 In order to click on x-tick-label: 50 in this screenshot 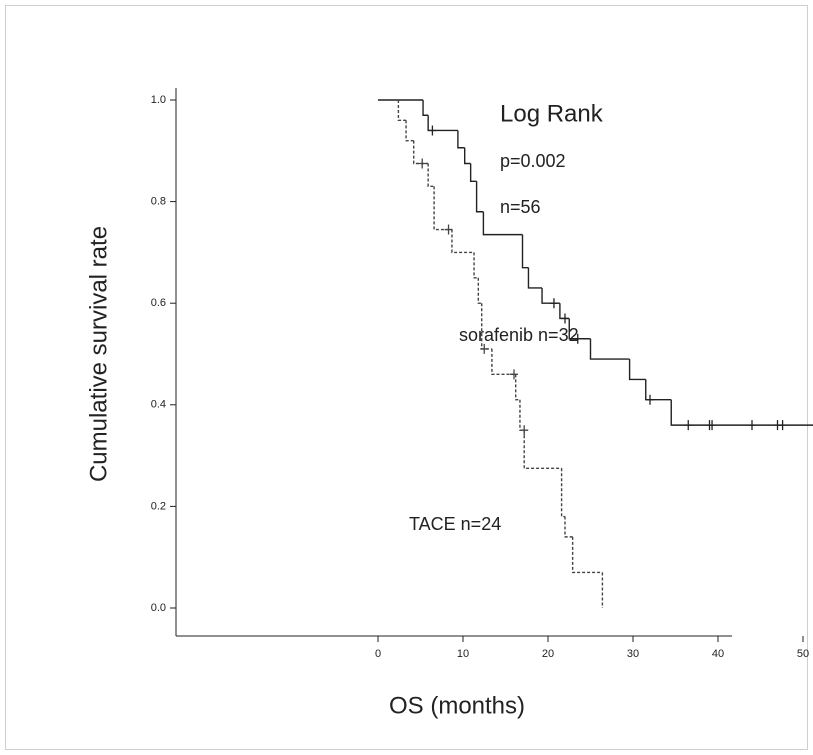, I will do `click(803, 654)`.